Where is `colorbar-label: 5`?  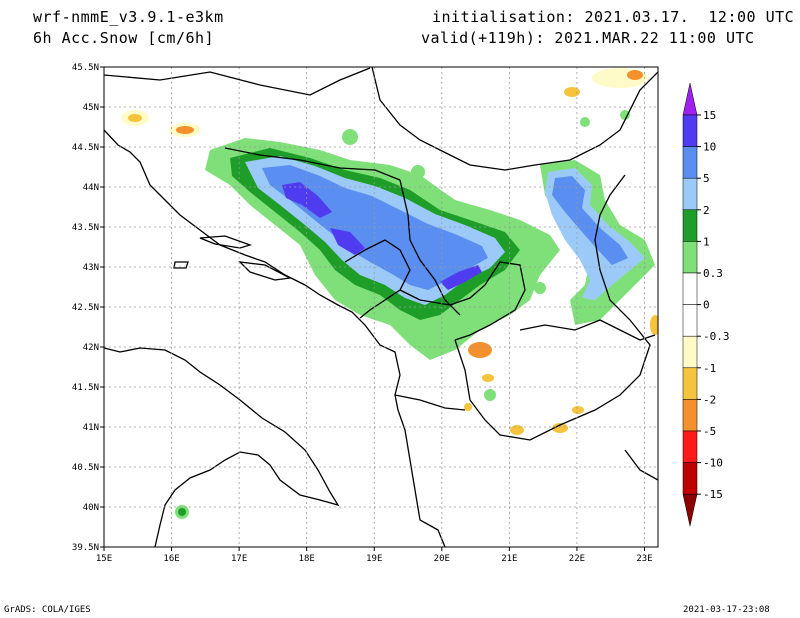
colorbar-label: 5 is located at coordinates (706, 178).